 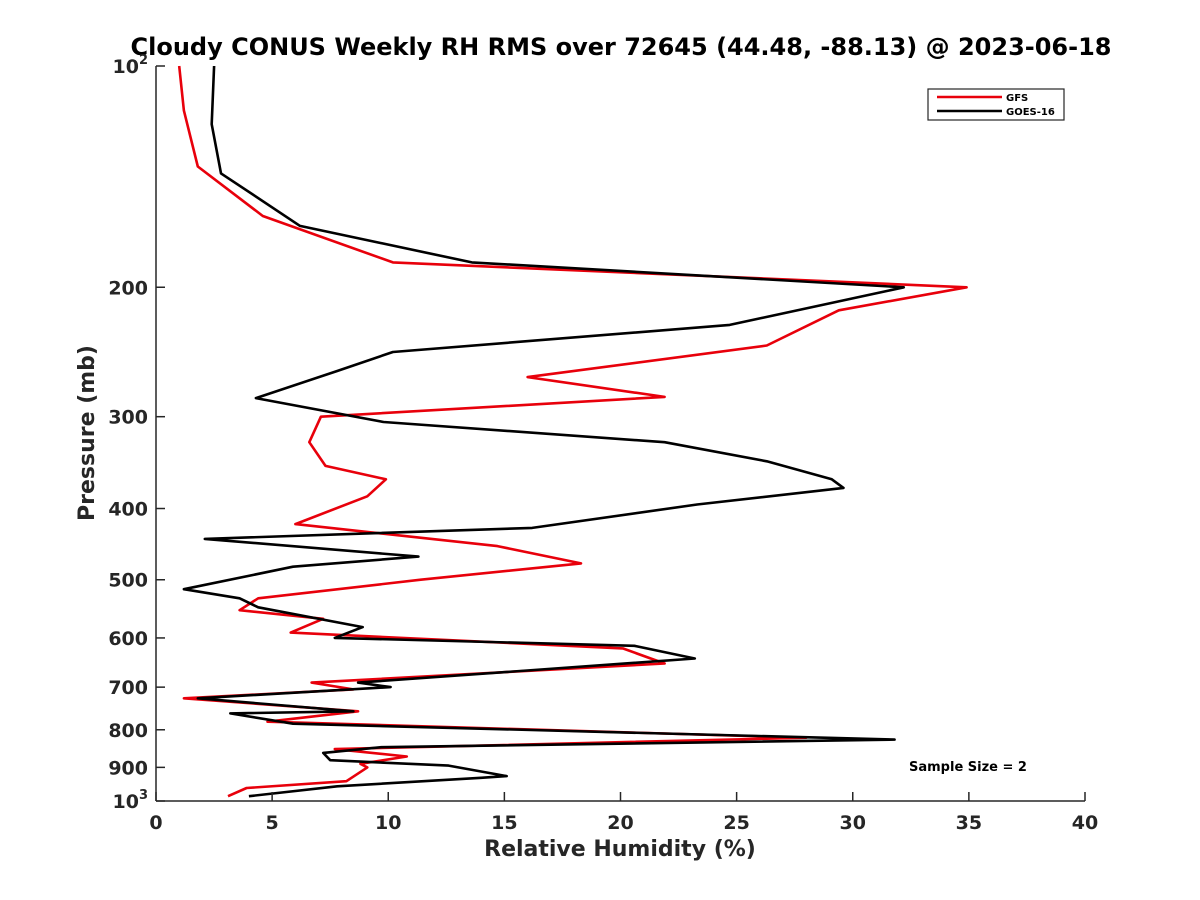 I want to click on legend: GFS GOES-16, so click(x=996, y=104).